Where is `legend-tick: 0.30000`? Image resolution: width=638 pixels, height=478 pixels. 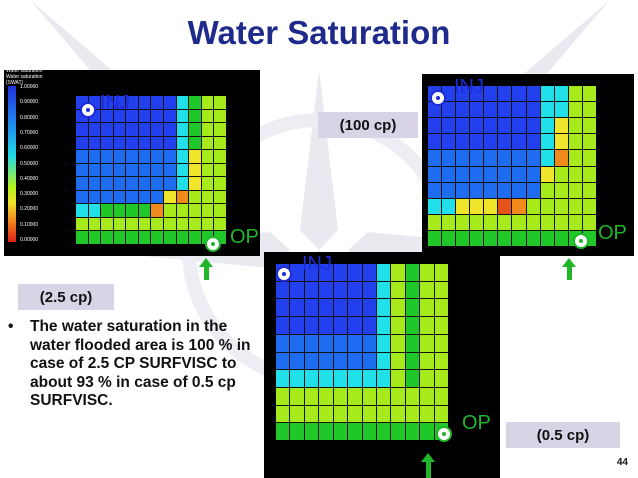 legend-tick: 0.30000 is located at coordinates (29, 194).